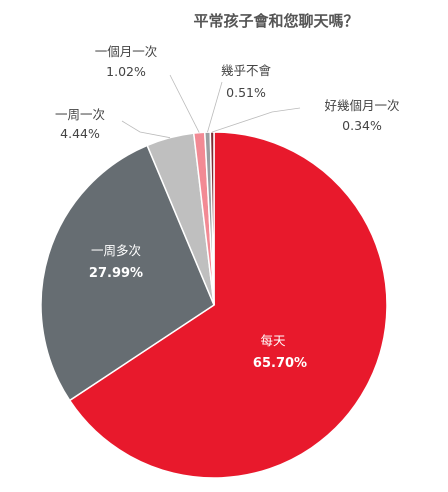 The width and height of the screenshot is (448, 492). I want to click on slice-label-once-a-month: 一個月一次, so click(126, 51).